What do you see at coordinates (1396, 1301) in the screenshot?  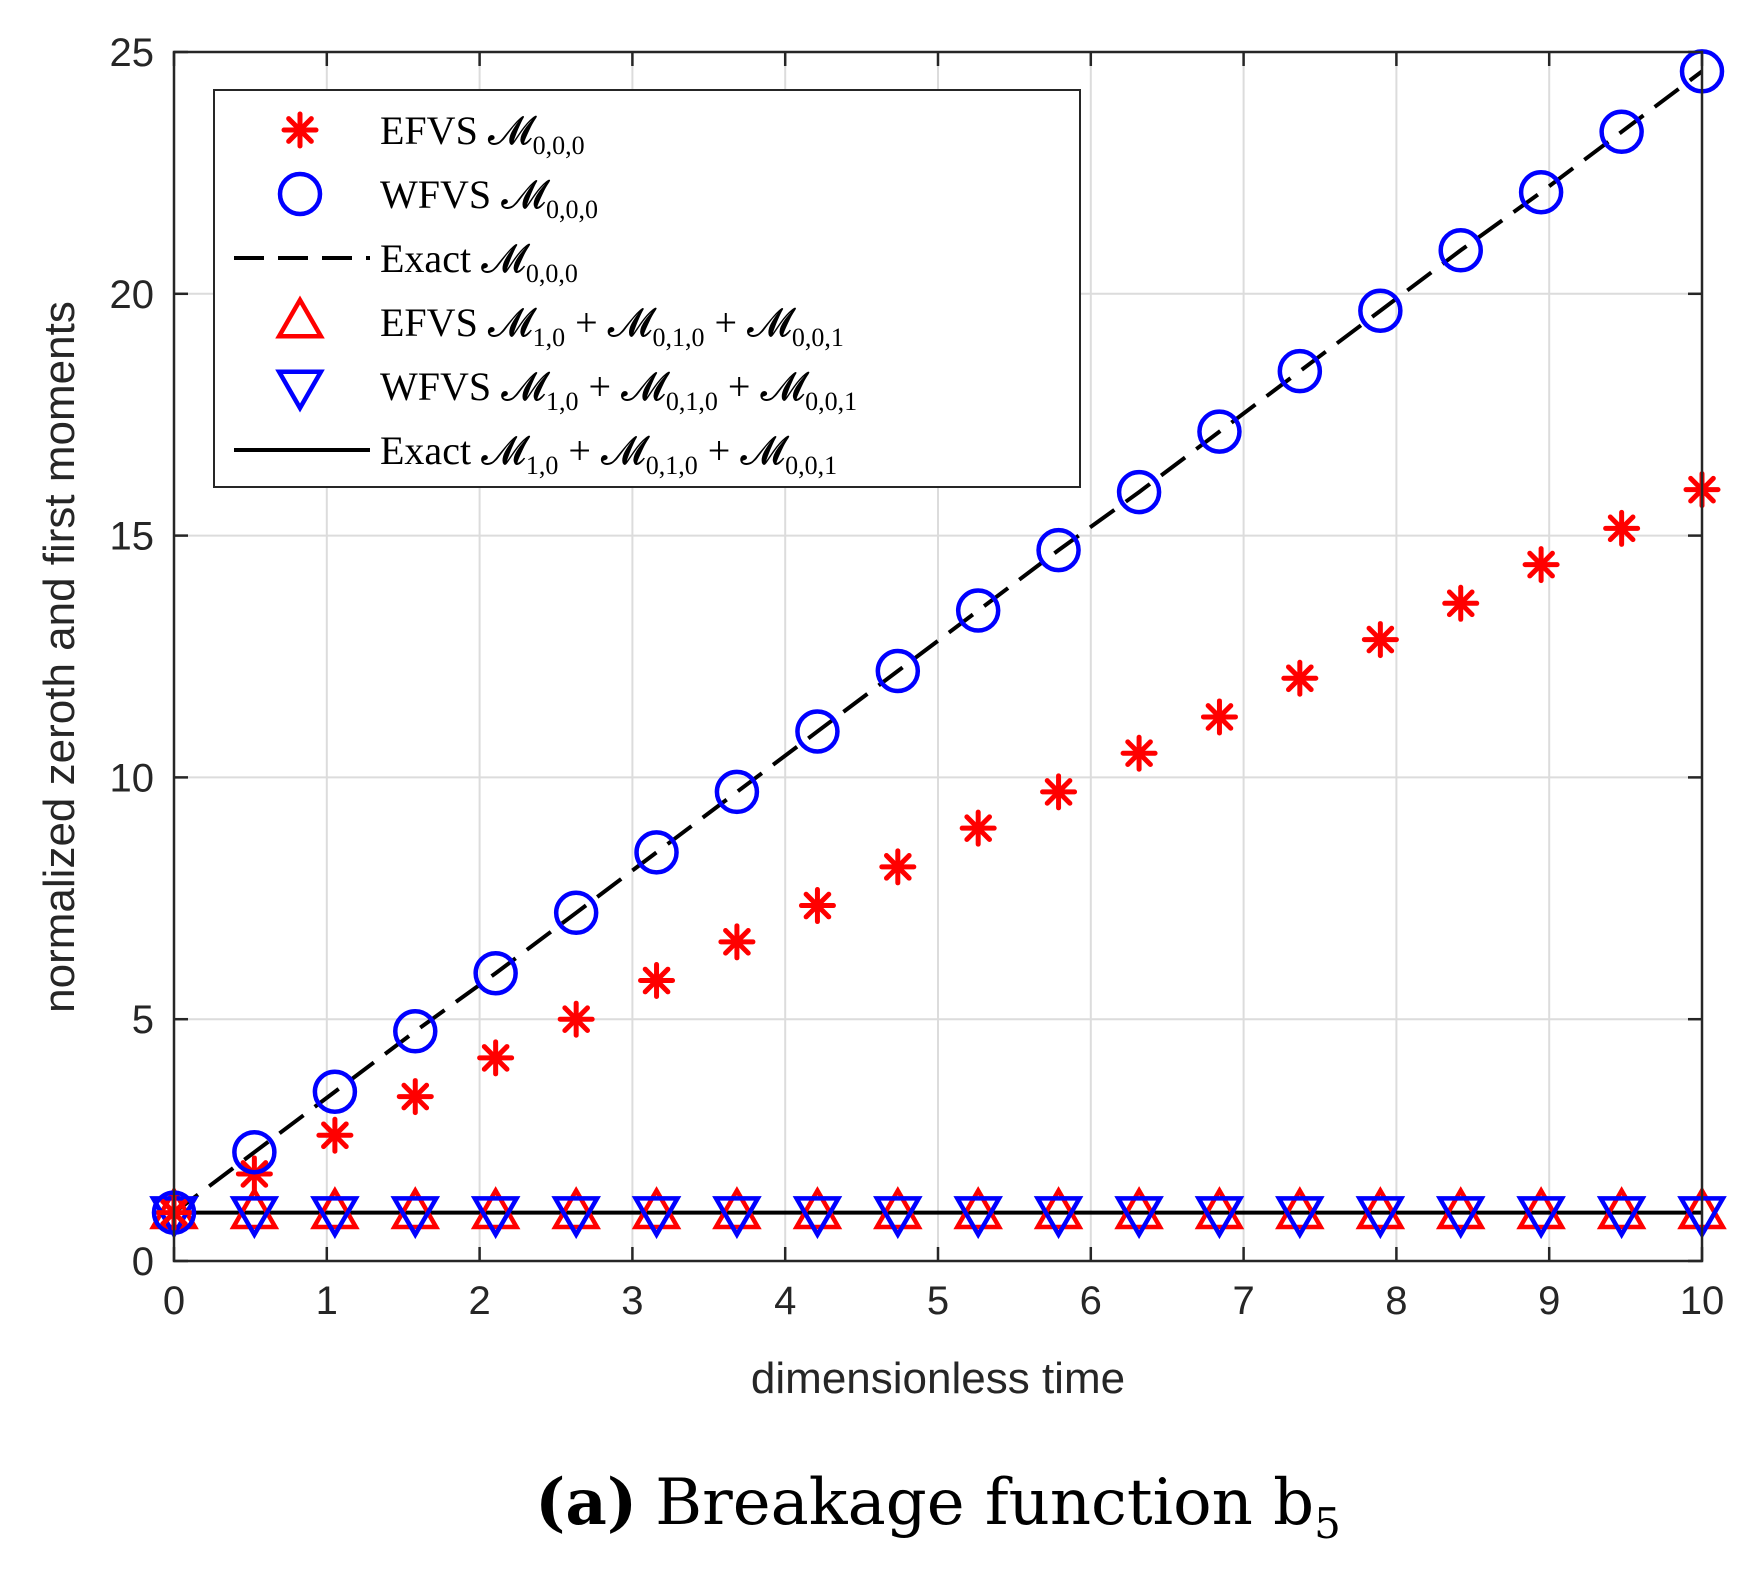 I see `x-tick-label: 8` at bounding box center [1396, 1301].